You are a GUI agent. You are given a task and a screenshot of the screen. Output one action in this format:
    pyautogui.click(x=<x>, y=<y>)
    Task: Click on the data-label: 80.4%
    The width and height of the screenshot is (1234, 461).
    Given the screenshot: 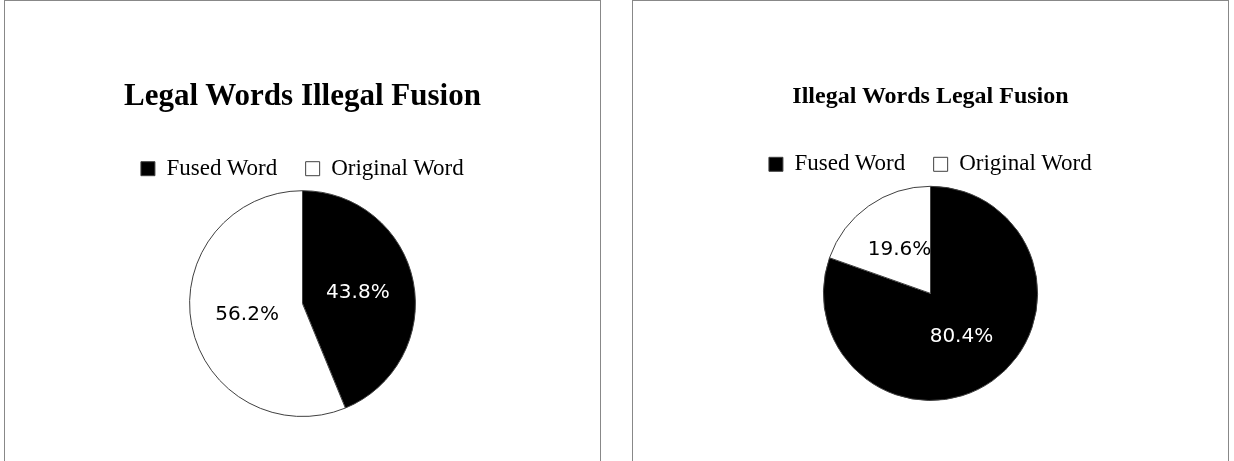 What is the action you would take?
    pyautogui.click(x=961, y=335)
    